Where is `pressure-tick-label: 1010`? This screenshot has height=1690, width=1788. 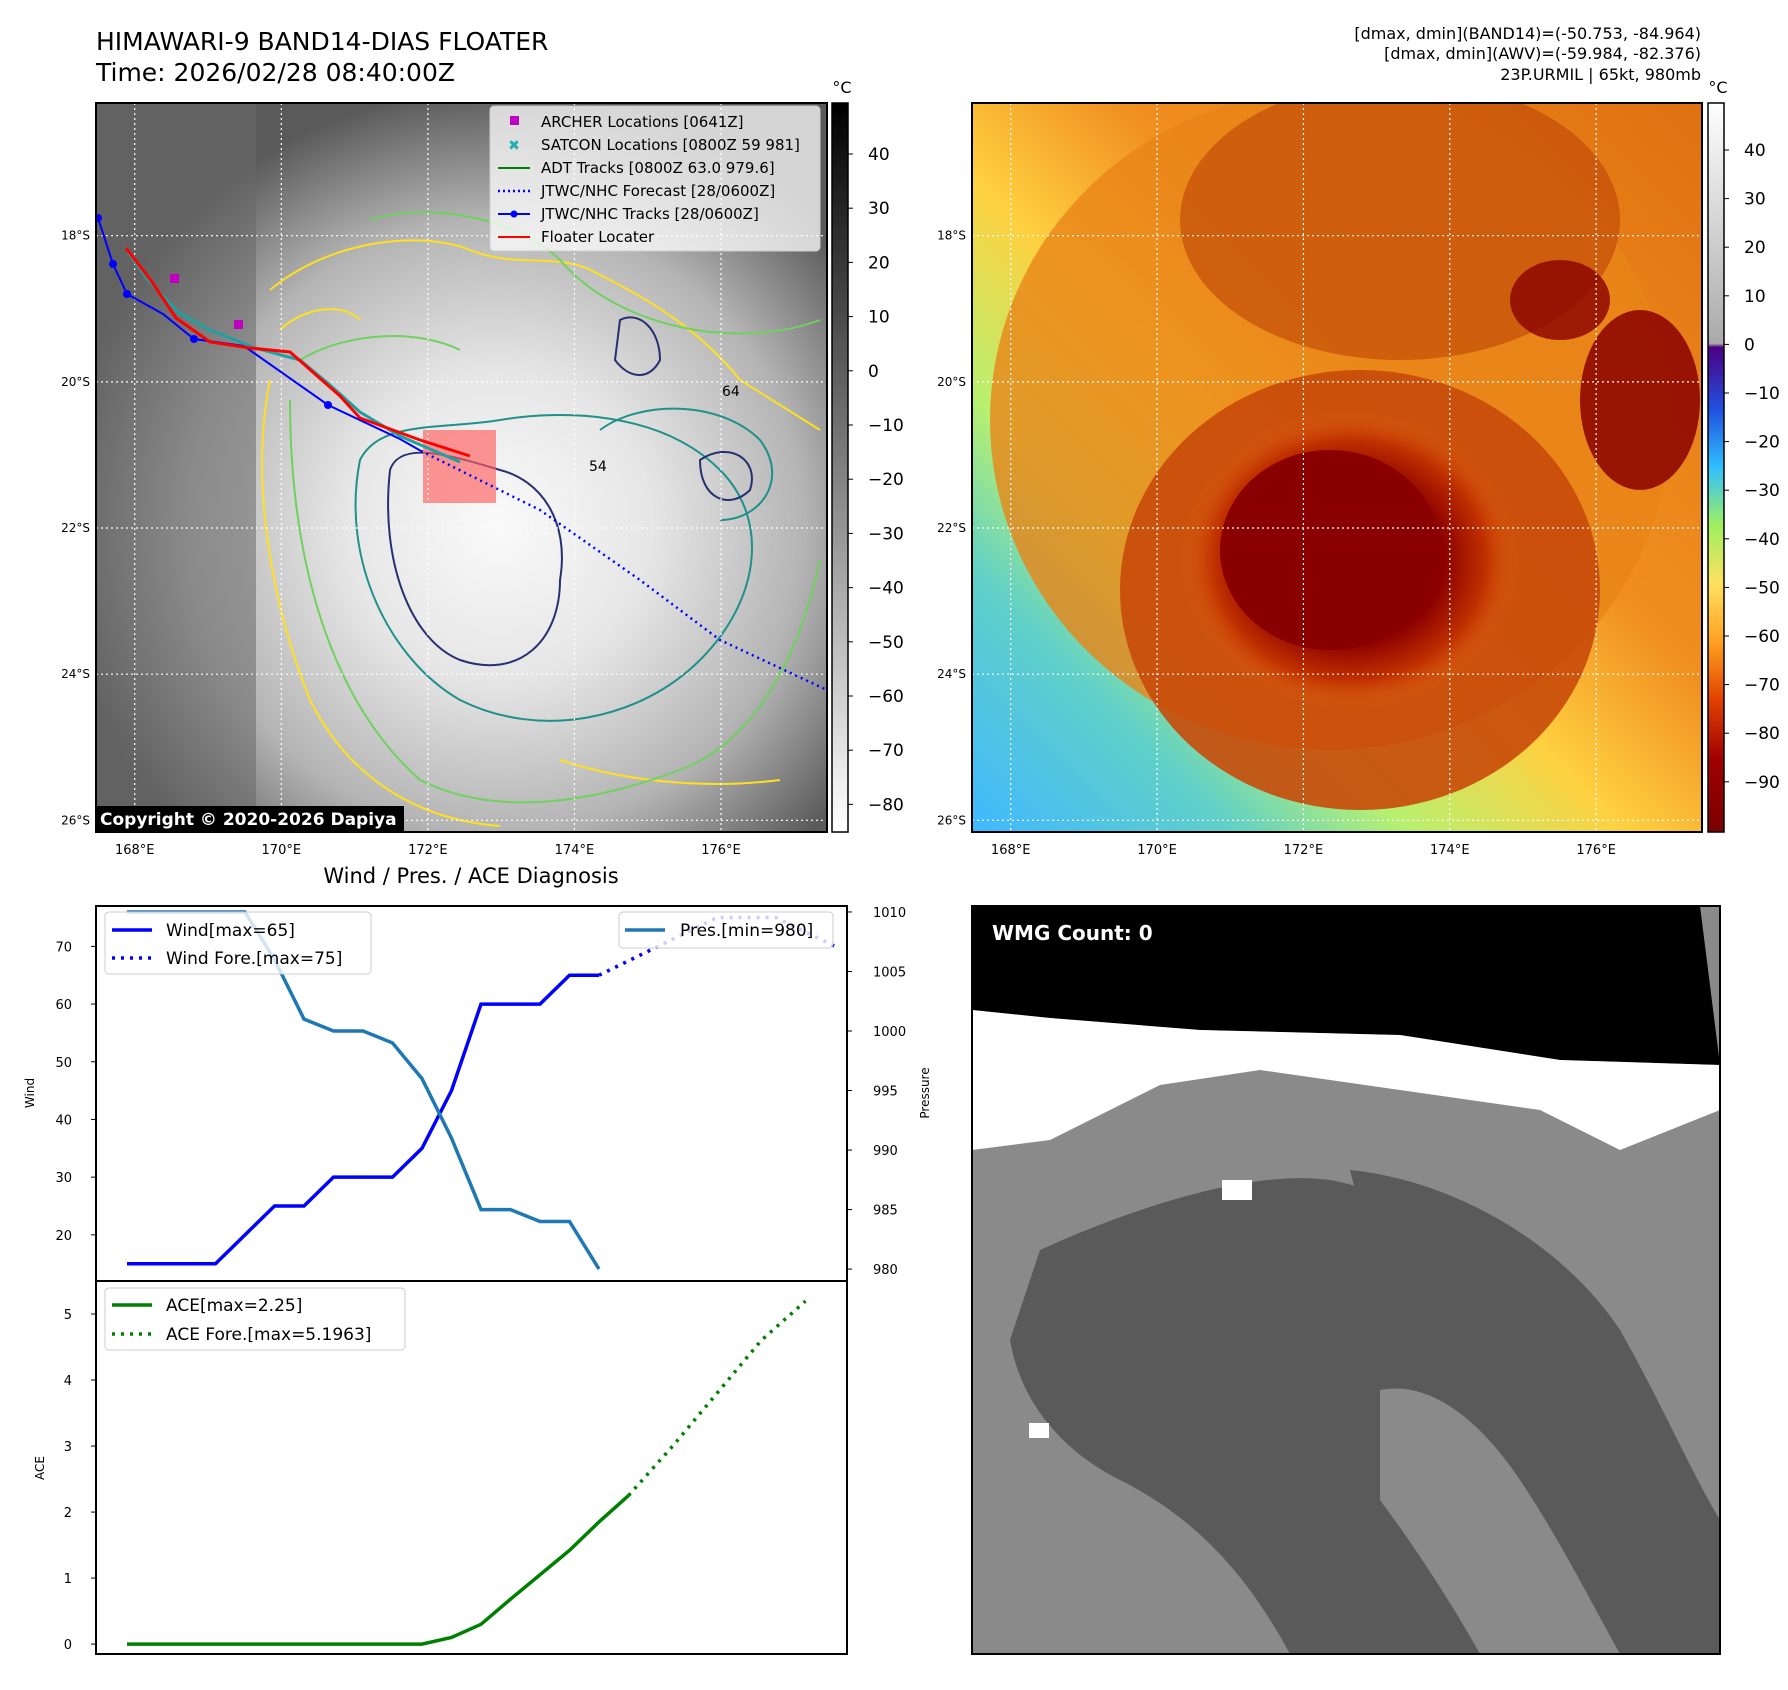
pressure-tick-label: 1010 is located at coordinates (889, 913).